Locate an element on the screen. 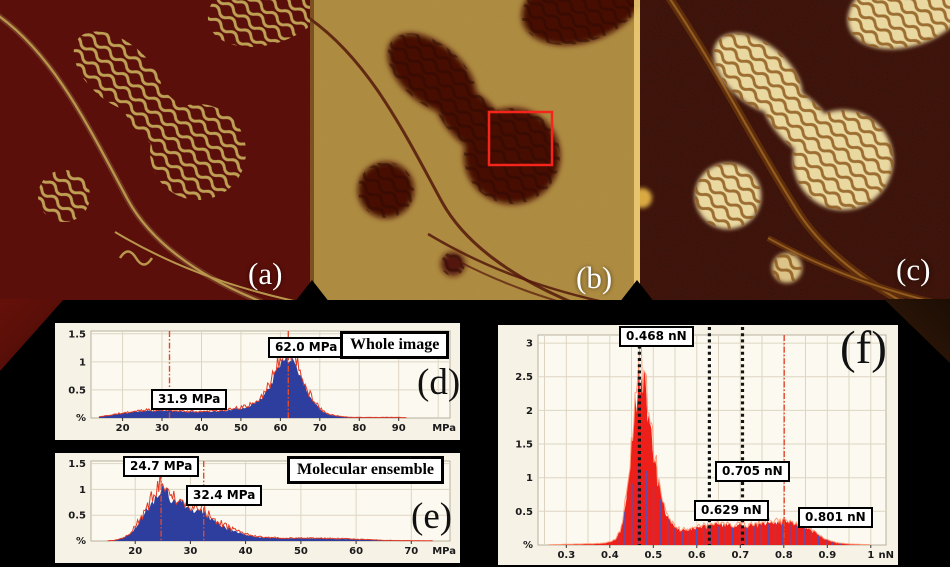 Image resolution: width=950 pixels, height=567 pixels. collage-notch-bc is located at coordinates (637, 291).